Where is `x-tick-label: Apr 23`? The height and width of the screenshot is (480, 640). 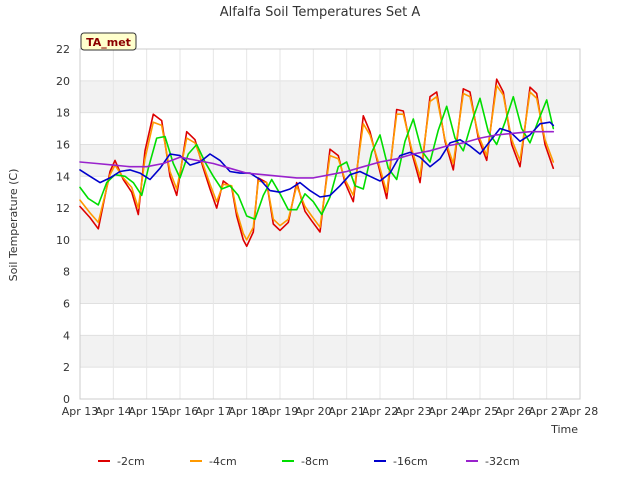
x-tick-label: Apr 23 is located at coordinates (413, 411).